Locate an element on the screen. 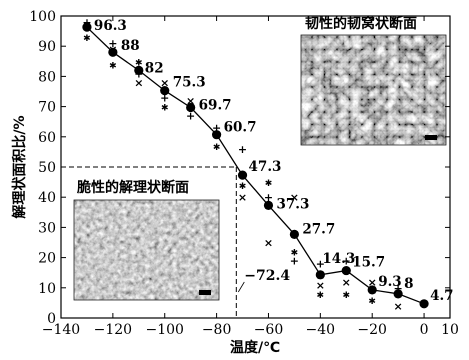 Image resolution: width=469 pixels, height=360 pixels. x-axis-title: 温度/℃ is located at coordinates (255, 347).